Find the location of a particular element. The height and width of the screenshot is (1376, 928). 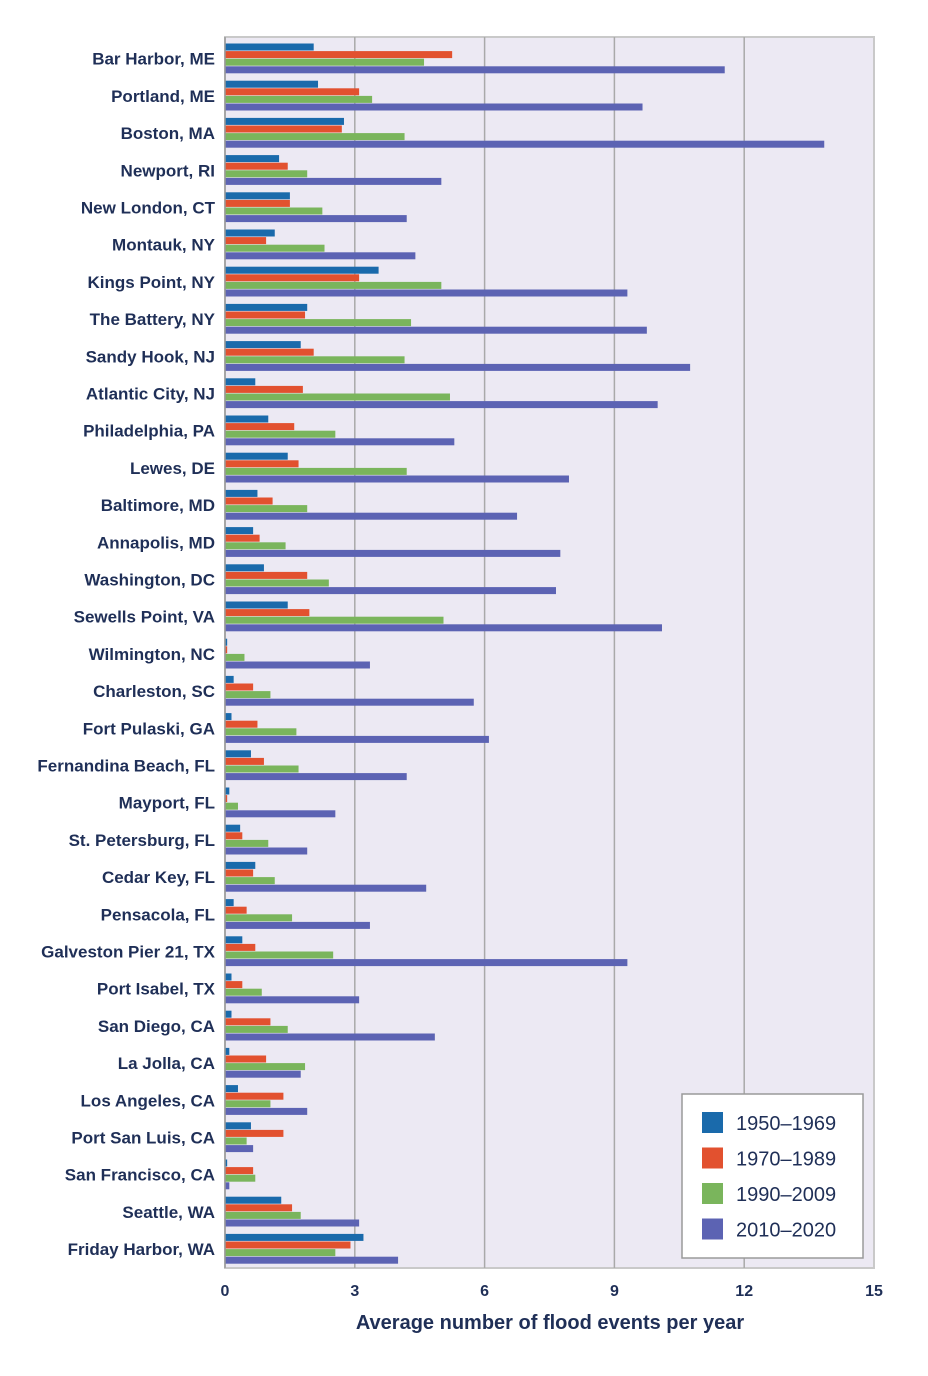

category-label: The Battery, NY is located at coordinates (153, 319).